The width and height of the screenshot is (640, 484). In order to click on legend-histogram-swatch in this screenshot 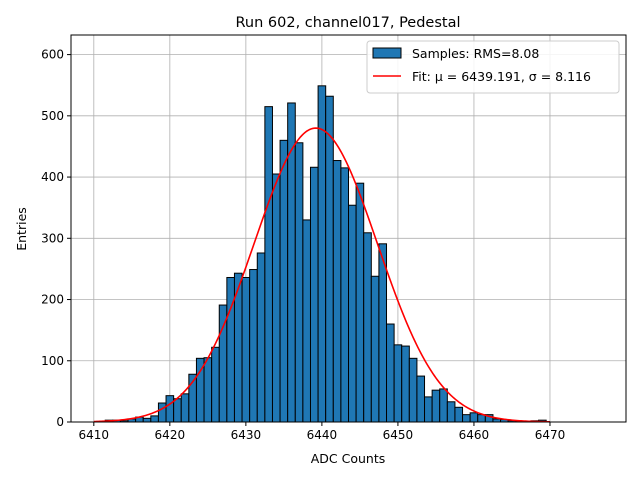, I will do `click(387, 53)`.